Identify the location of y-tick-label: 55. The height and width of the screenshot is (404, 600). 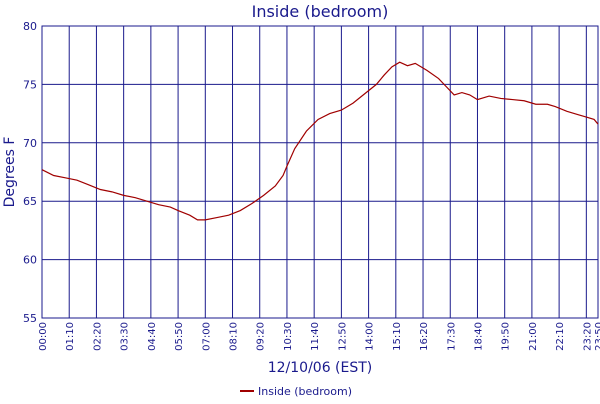
(30, 318).